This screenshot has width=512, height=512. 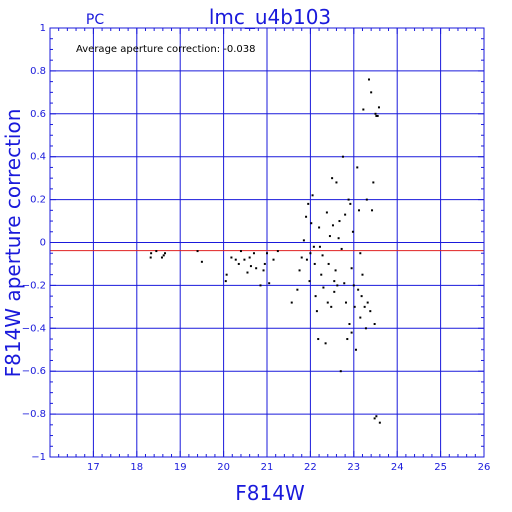 I want to click on y-tick-label: 0.4, so click(x=38, y=157).